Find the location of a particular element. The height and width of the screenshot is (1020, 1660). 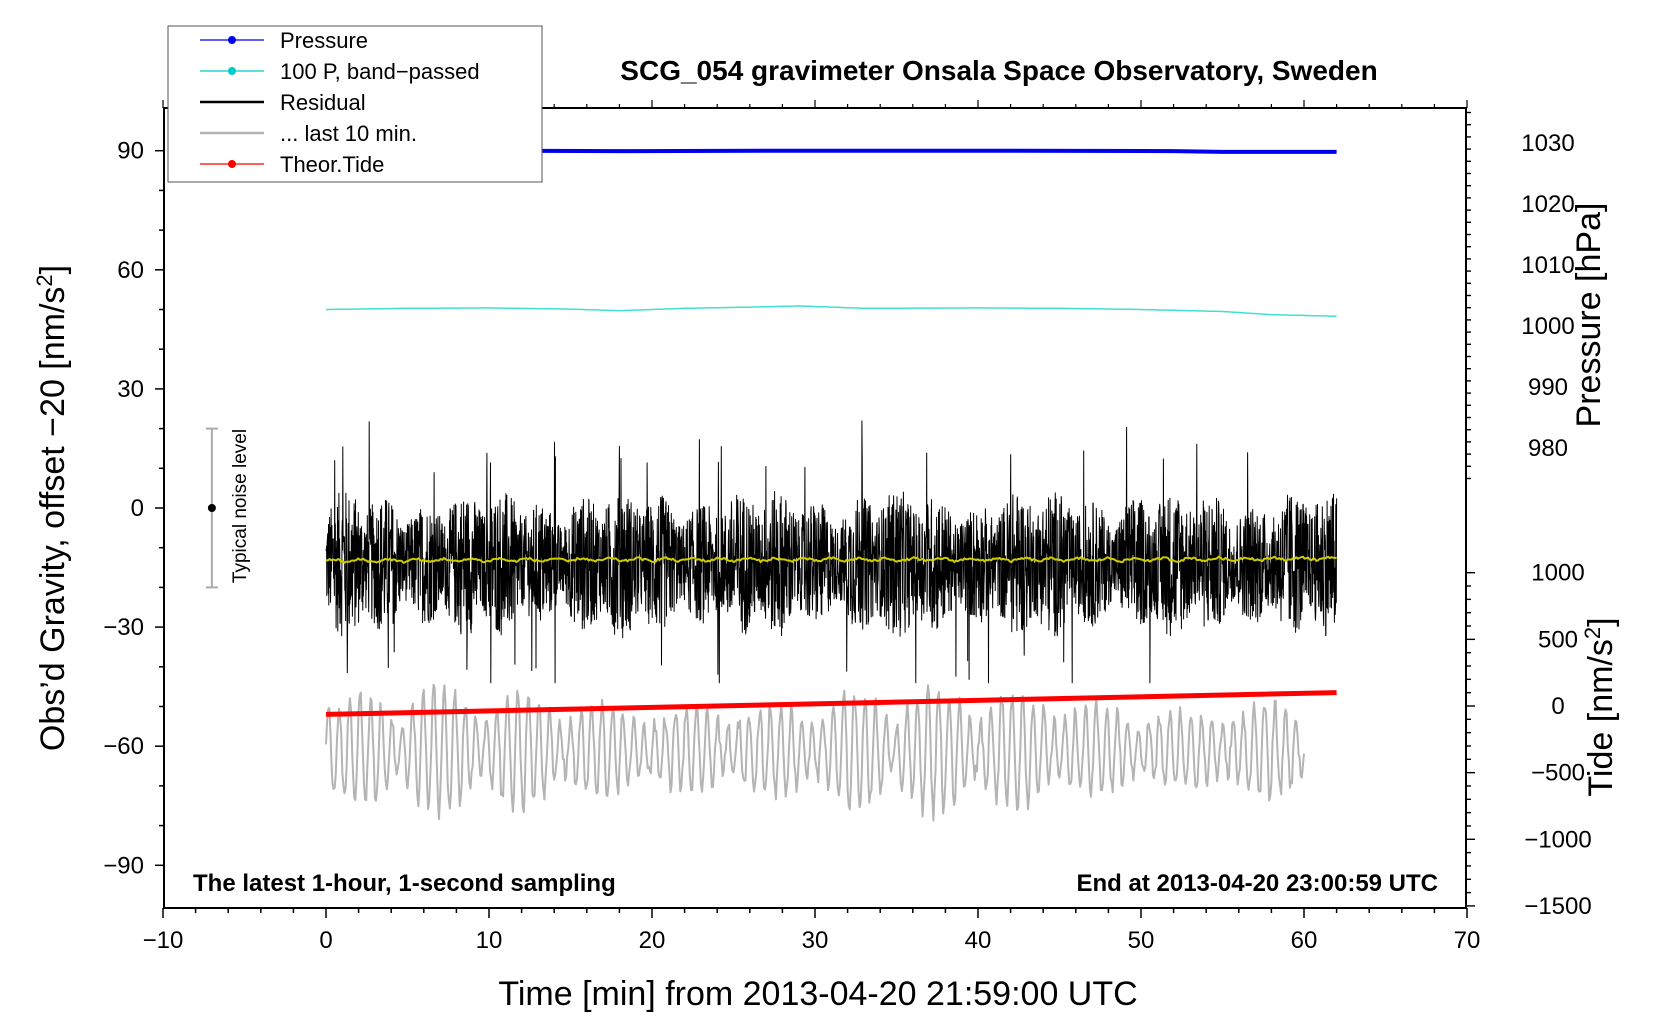

theor-tide-series is located at coordinates (831, 703).